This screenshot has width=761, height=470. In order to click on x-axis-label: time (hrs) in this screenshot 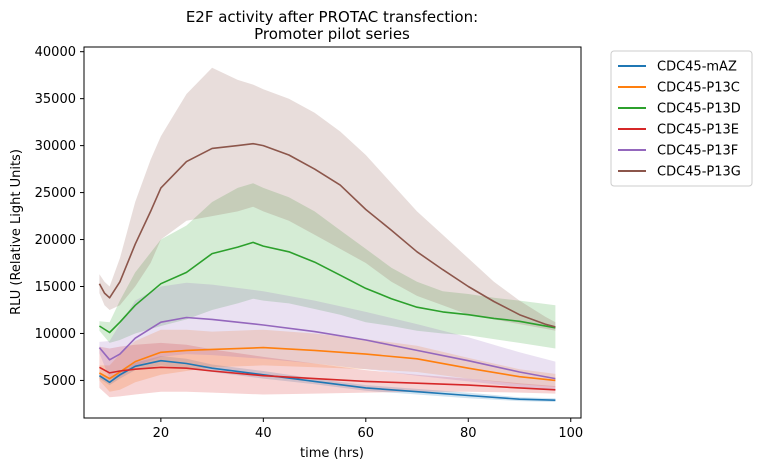, I will do `click(332, 453)`.